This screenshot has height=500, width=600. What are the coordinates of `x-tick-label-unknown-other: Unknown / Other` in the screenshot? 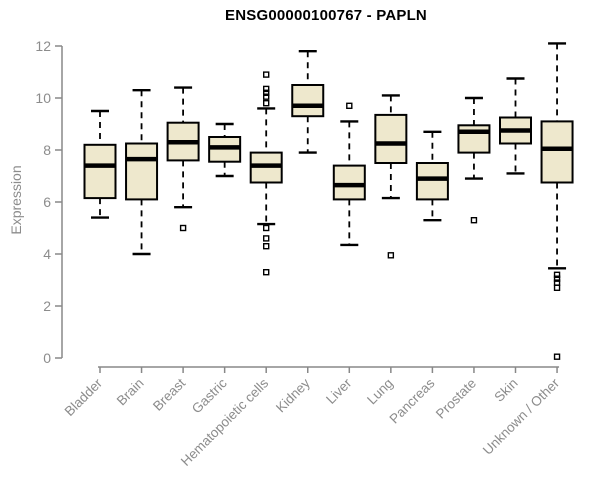 It's located at (521, 416).